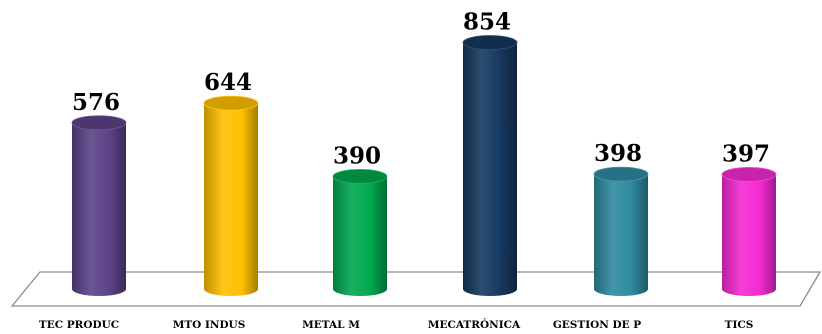 This screenshot has width=822, height=334. Describe the element at coordinates (746, 153) in the screenshot. I see `value-label: 397` at that location.